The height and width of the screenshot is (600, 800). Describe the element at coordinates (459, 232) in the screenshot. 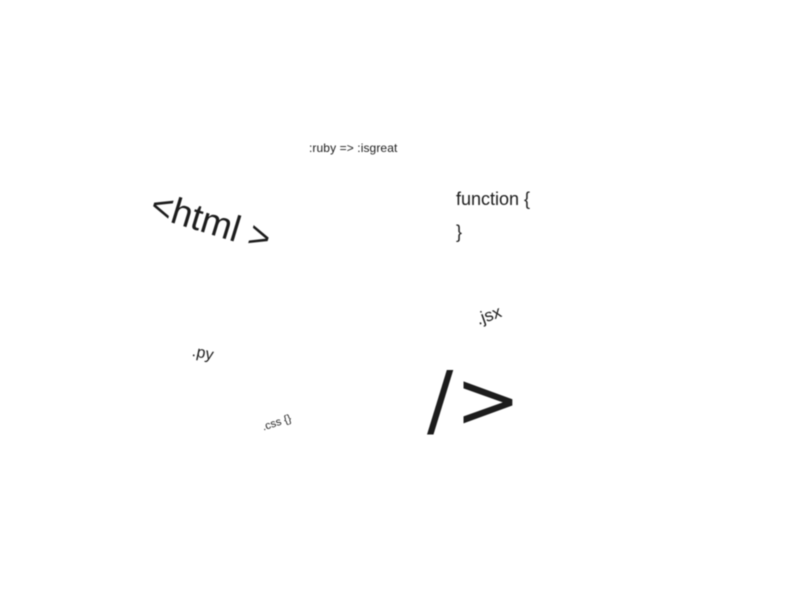

I see `closing-brace: }` at that location.